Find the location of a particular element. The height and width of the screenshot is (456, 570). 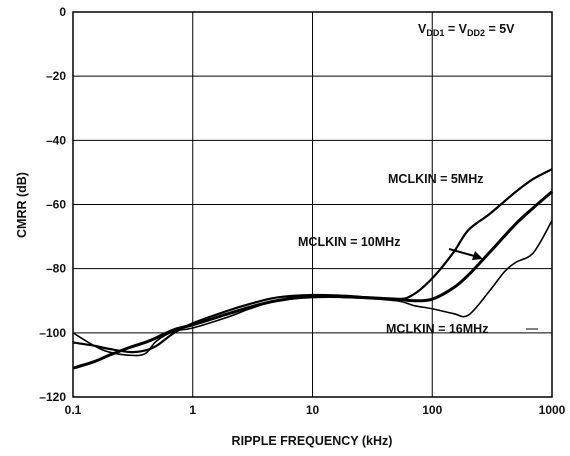

x-tick-label: 1000 is located at coordinates (552, 410).